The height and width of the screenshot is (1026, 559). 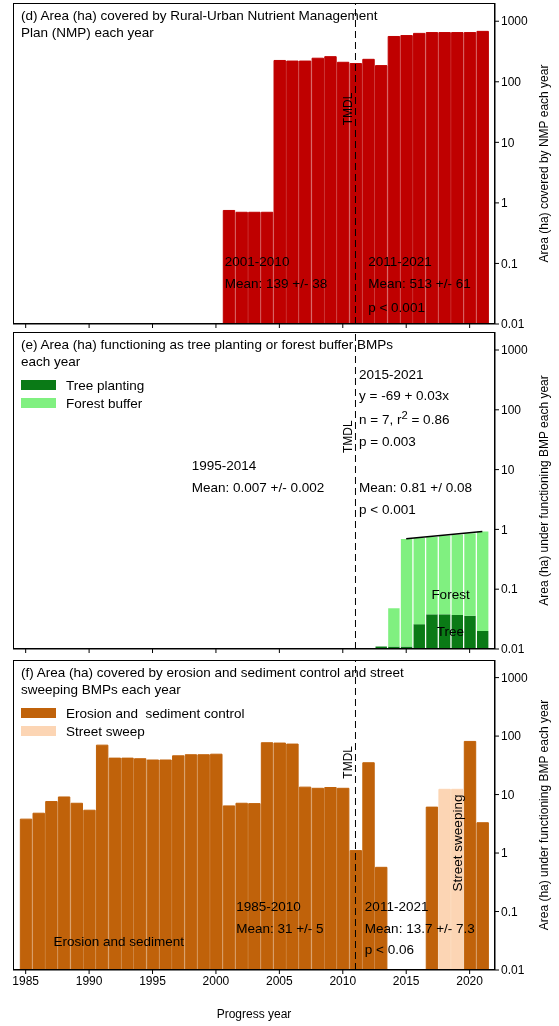 What do you see at coordinates (207, 353) in the screenshot?
I see `text: (e) Area (ha) functioning as tree planting or forest buffer BMPs each year` at bounding box center [207, 353].